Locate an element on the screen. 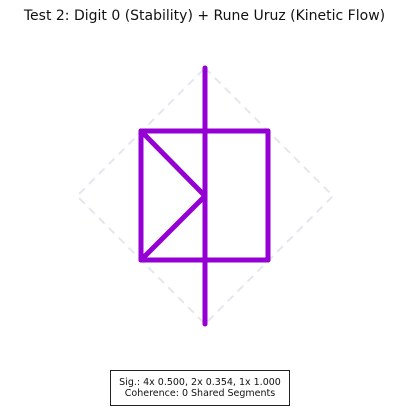  rune-glyph is located at coordinates (173, 196).